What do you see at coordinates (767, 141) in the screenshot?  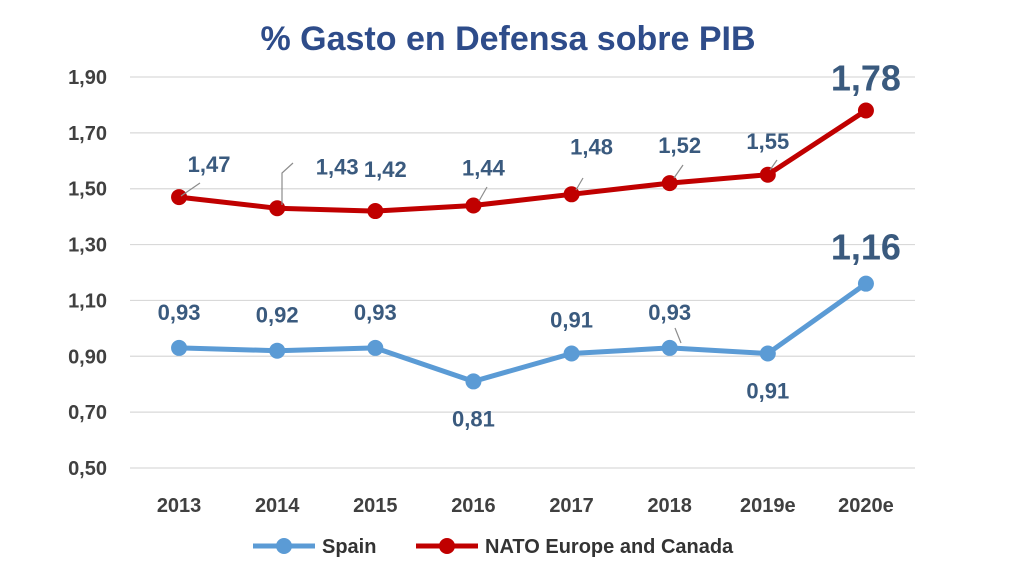 I see `data-label: 1,55` at bounding box center [767, 141].